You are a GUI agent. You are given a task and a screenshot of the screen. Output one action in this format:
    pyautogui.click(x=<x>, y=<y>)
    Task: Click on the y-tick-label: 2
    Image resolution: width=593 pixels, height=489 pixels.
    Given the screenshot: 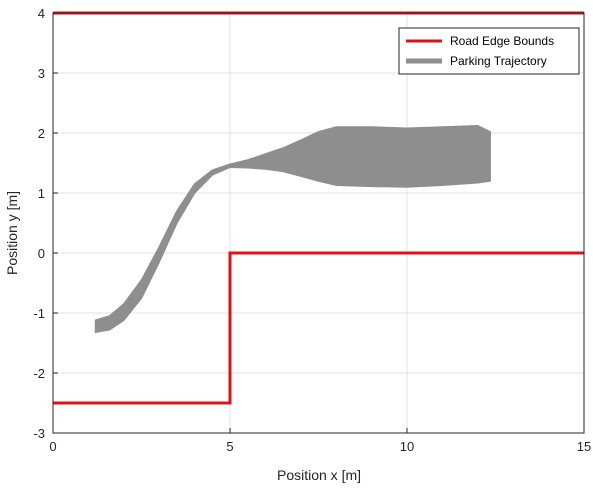 What is the action you would take?
    pyautogui.click(x=41, y=133)
    